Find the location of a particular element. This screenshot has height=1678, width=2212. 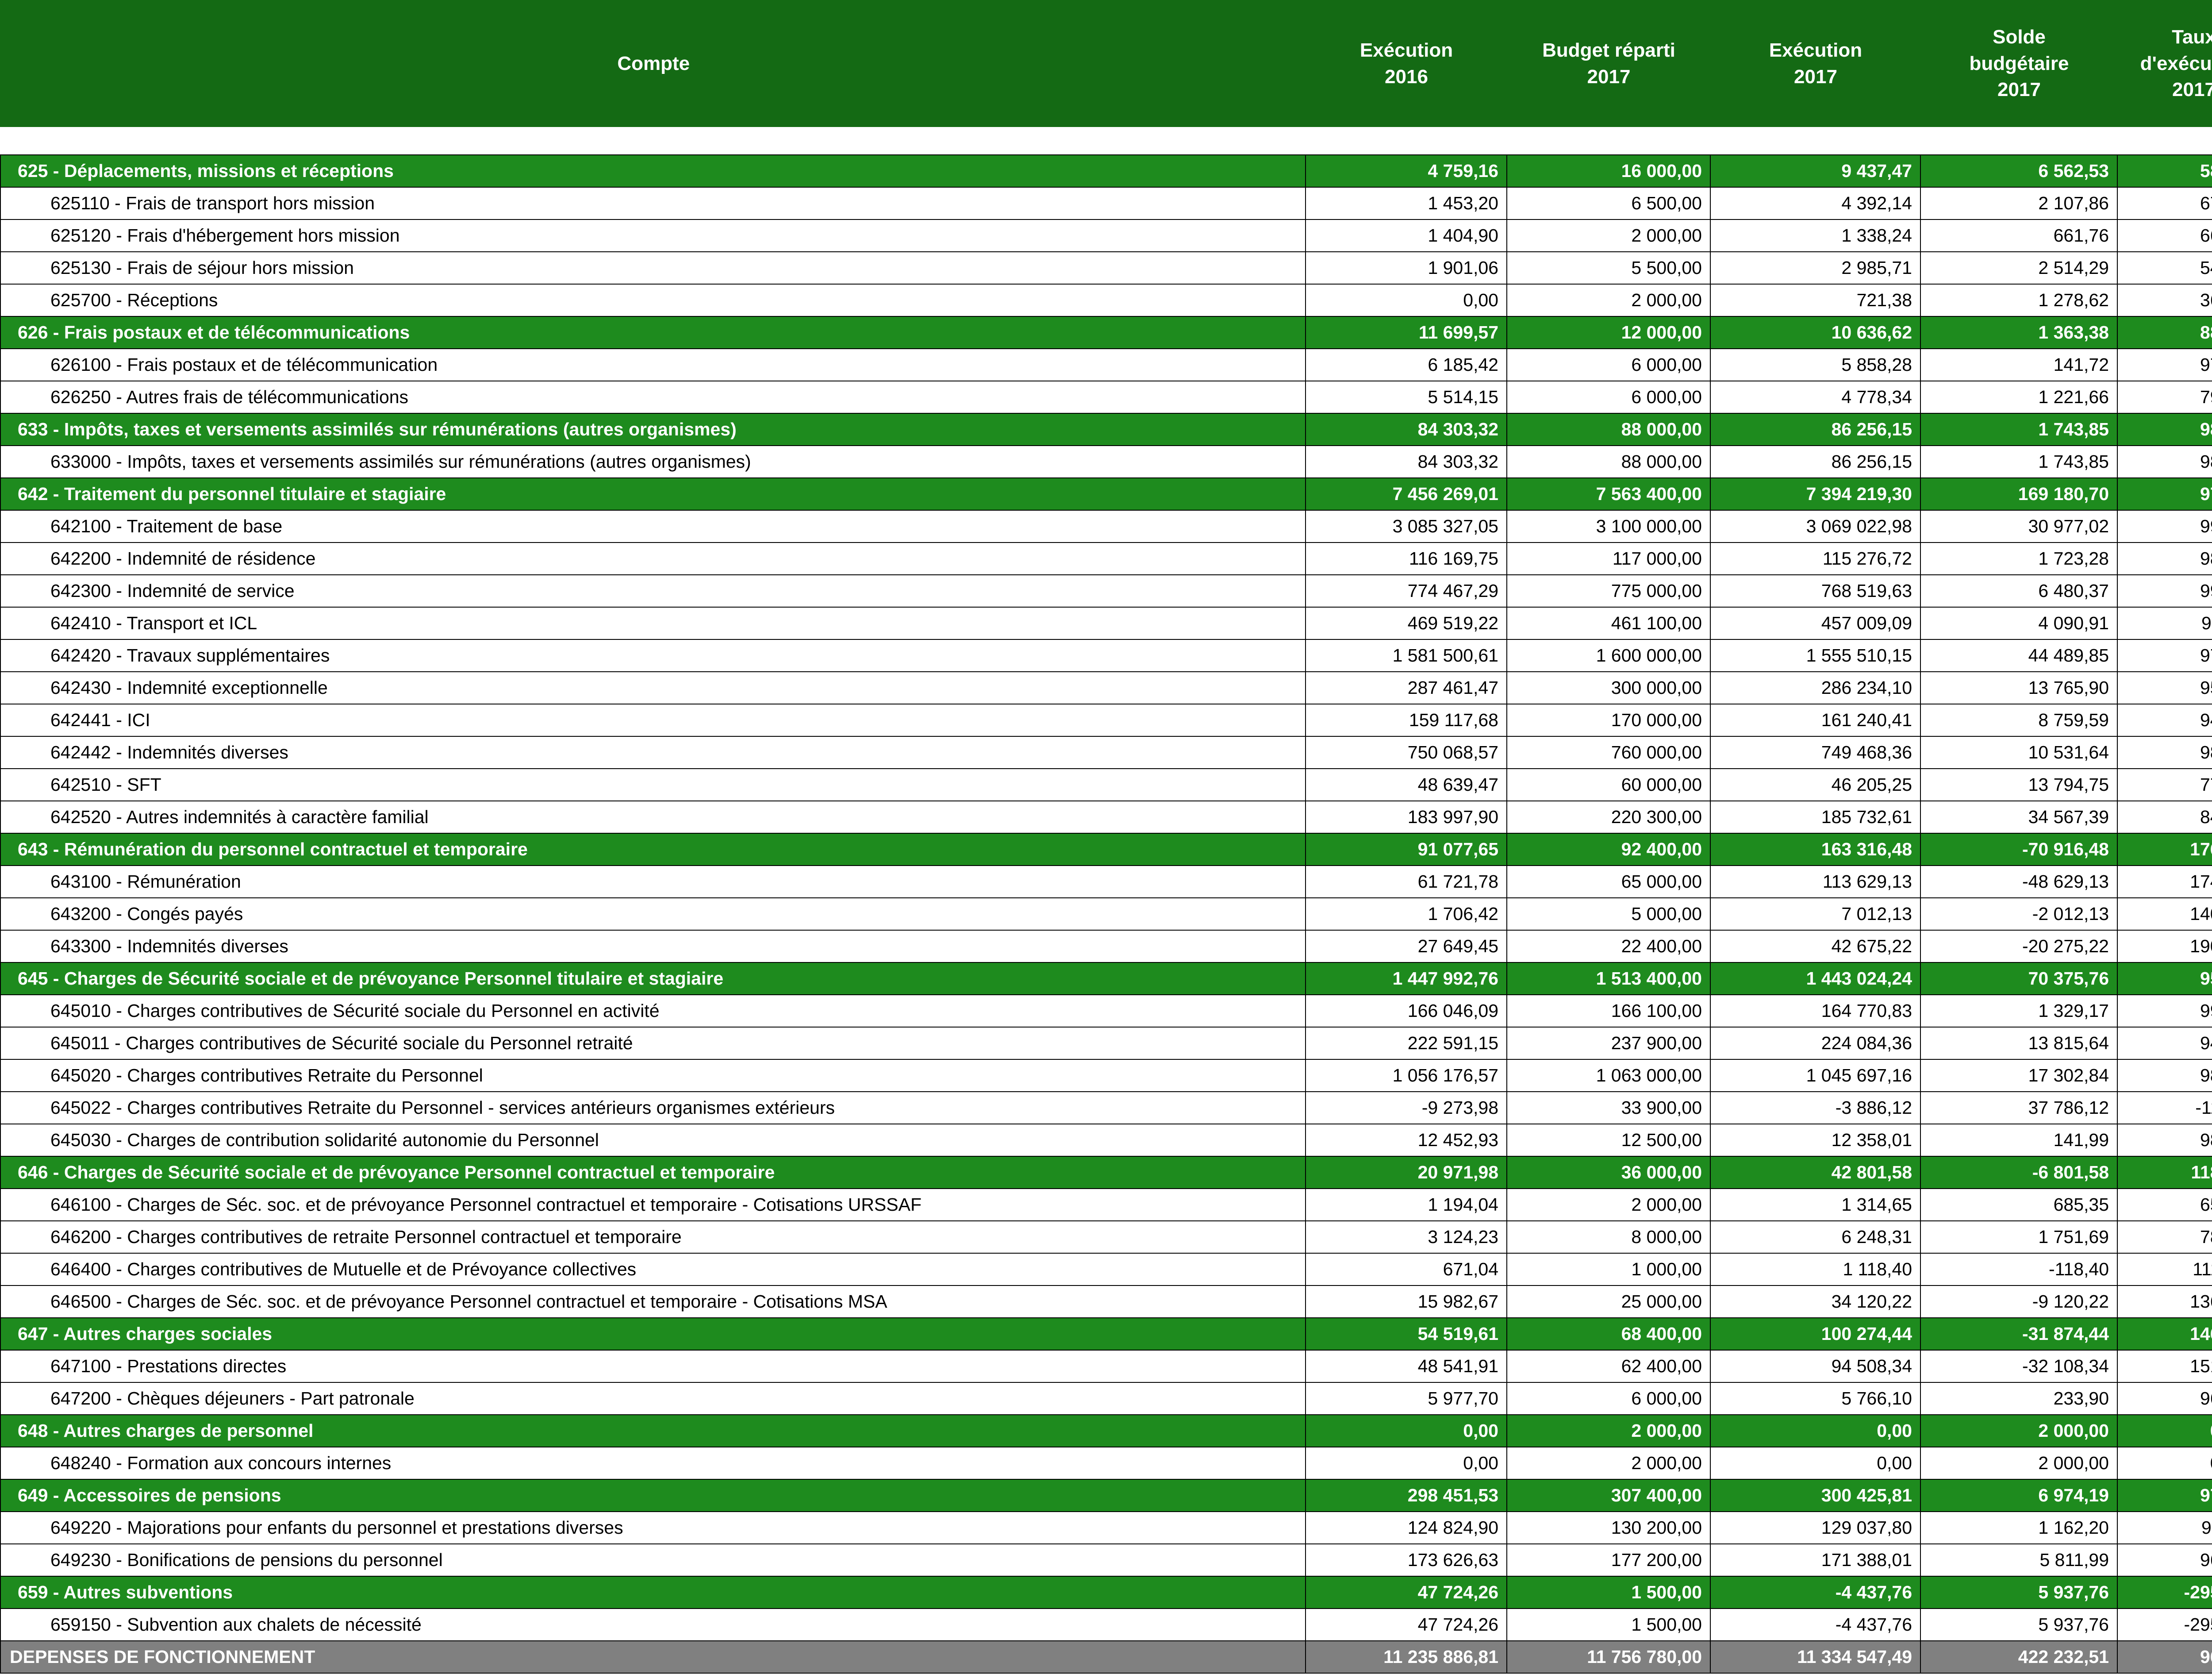

value-cell: 3 100 000,00 is located at coordinates (1609, 526).